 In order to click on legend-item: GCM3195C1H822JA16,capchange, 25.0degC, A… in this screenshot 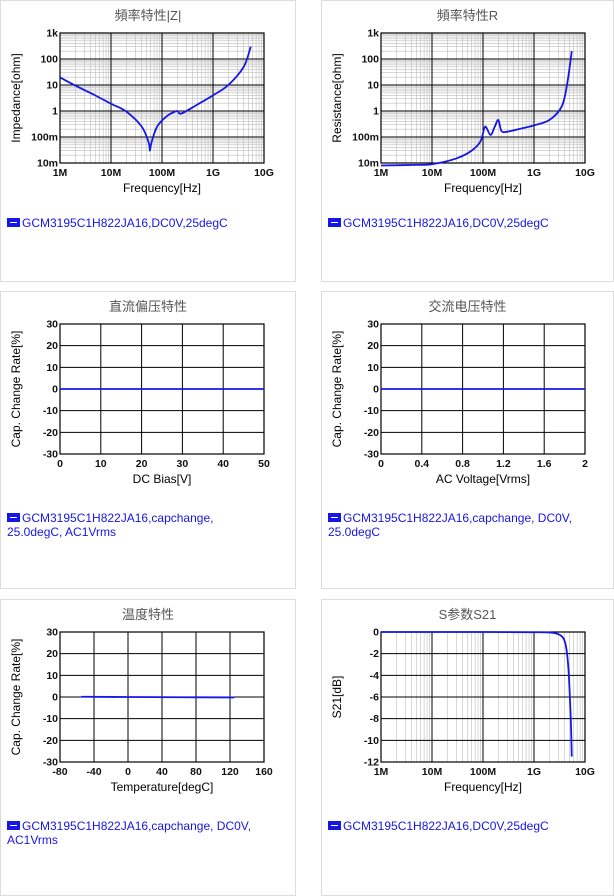, I will do `click(132, 525)`.